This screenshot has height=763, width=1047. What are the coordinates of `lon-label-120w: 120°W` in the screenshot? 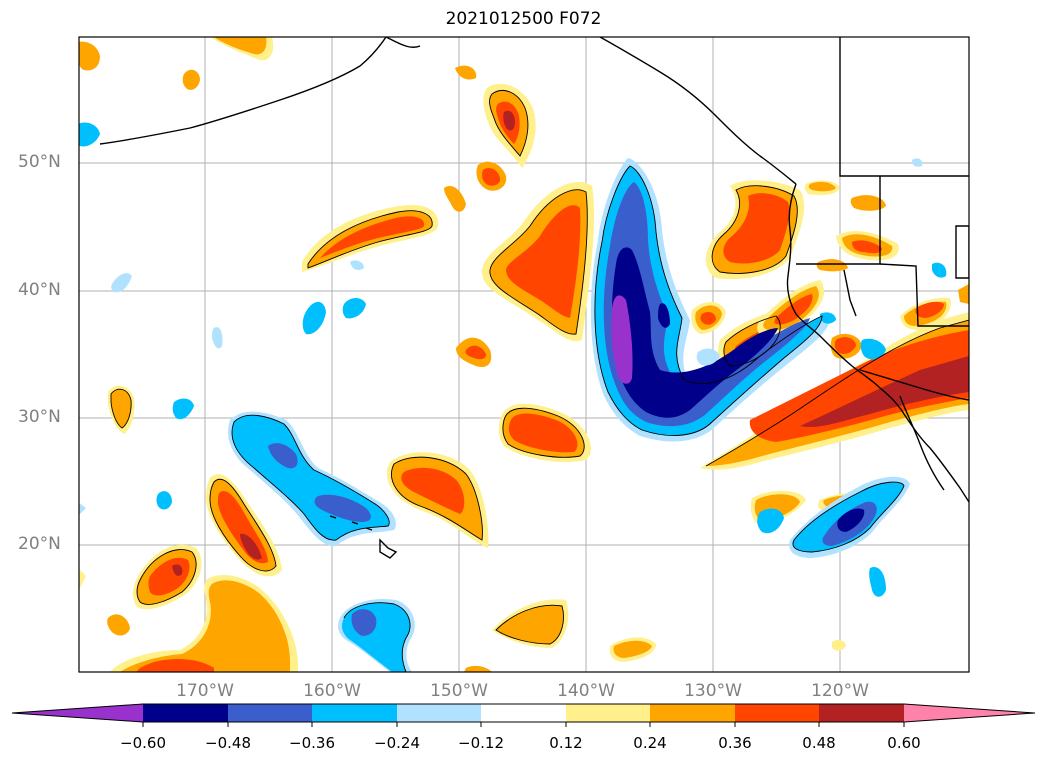 It's located at (840, 691).